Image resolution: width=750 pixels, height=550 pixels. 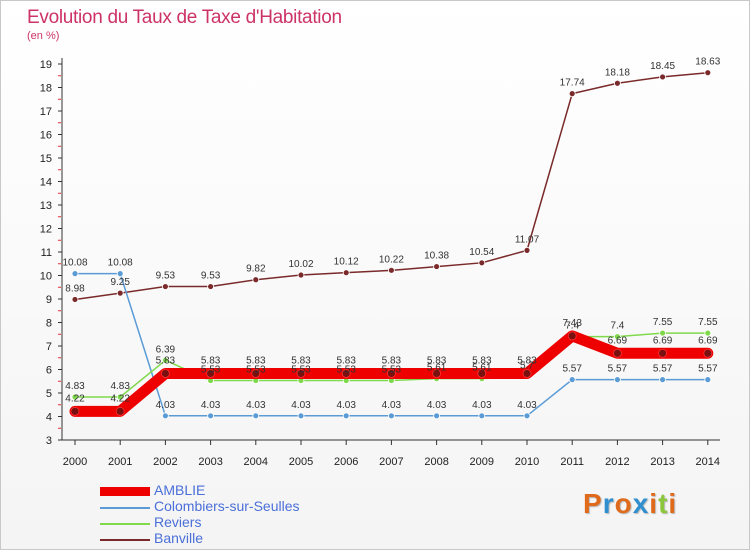 I want to click on legend-swatch-amblie, so click(x=125, y=491).